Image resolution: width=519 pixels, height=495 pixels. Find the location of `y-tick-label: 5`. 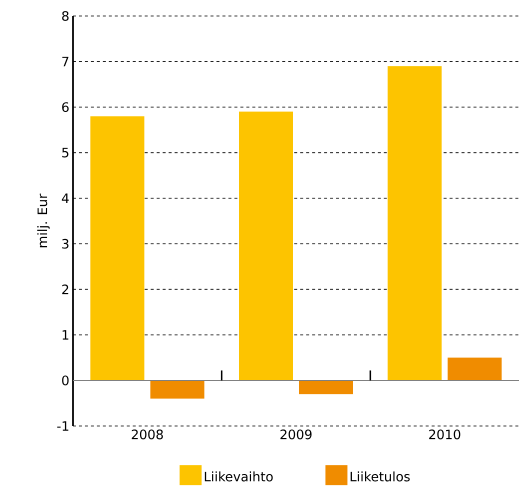

y-tick-label: 5 is located at coordinates (65, 153).